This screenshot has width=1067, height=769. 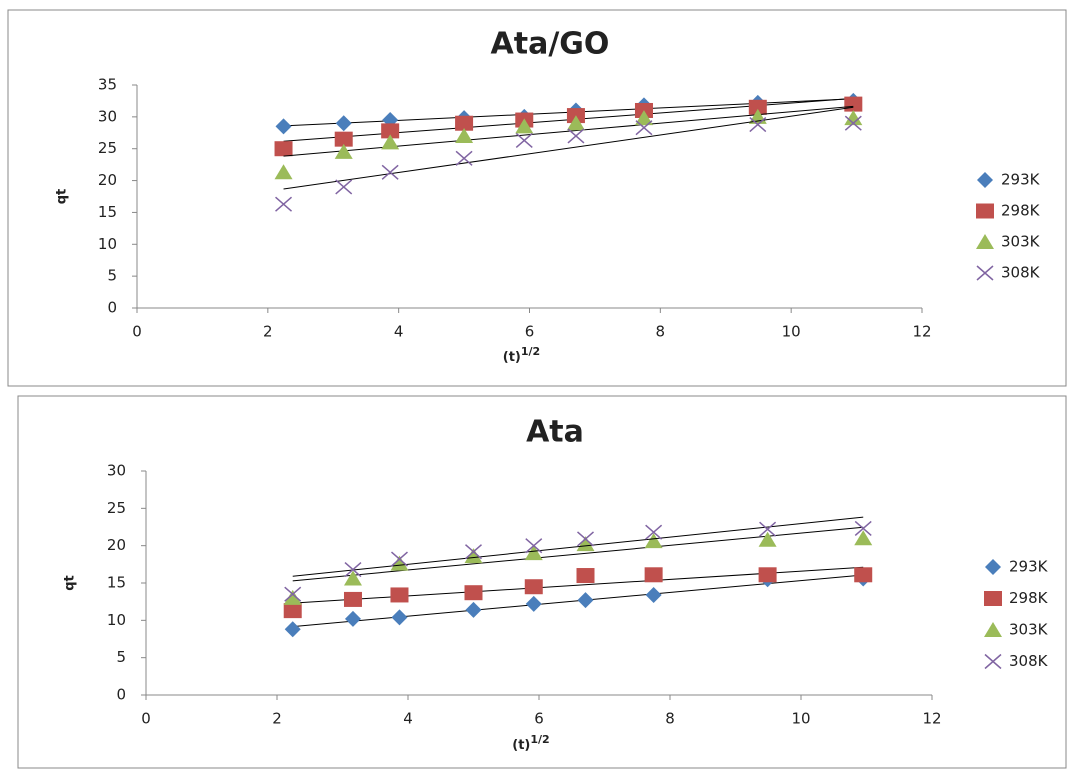 I want to click on y-tick-label: 20, so click(x=116, y=545).